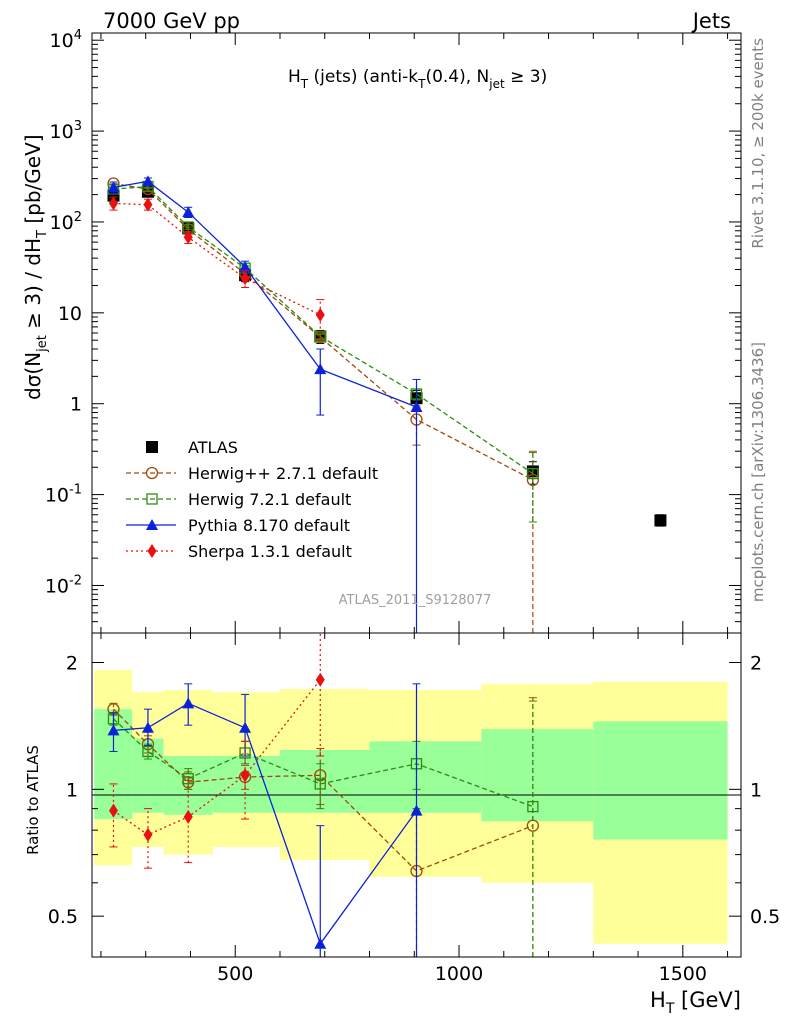 This screenshot has height=1024, width=786. Describe the element at coordinates (152, 524) in the screenshot. I see `legend-marker-pythia-8-170-default` at that location.